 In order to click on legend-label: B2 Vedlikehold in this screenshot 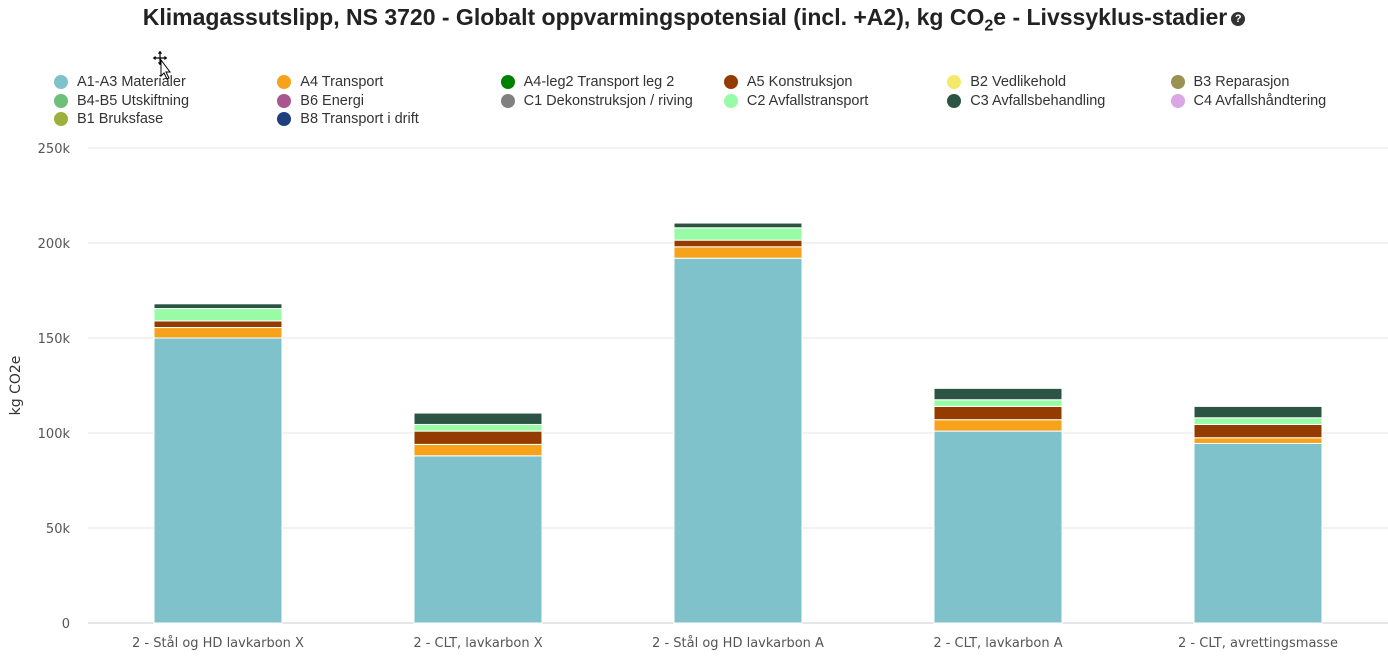, I will do `click(1018, 82)`.